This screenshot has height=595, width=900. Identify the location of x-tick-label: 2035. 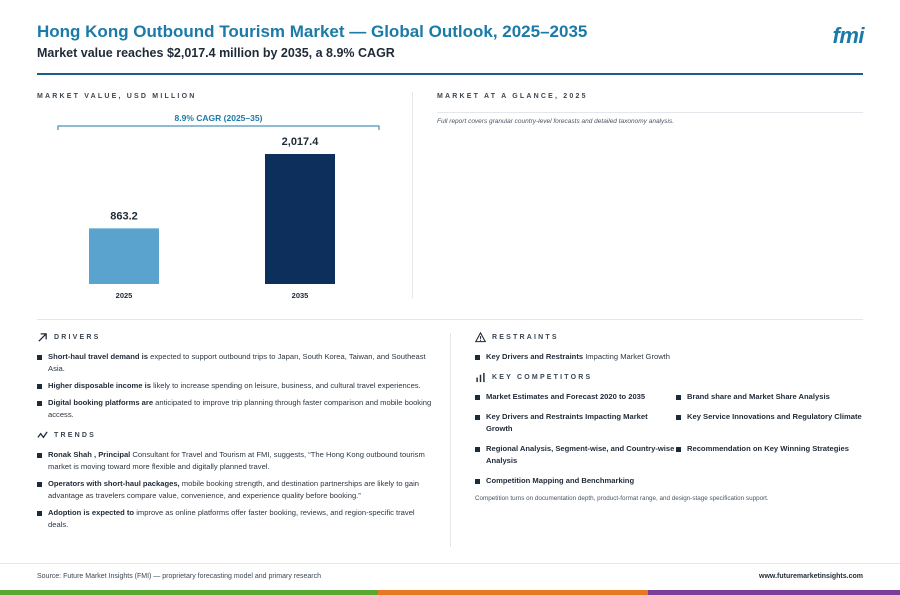
(300, 295).